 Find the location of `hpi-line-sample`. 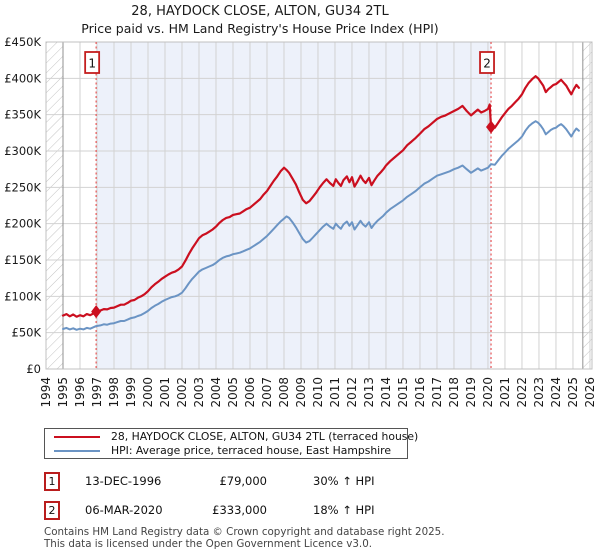

hpi-line-sample is located at coordinates (77, 450).